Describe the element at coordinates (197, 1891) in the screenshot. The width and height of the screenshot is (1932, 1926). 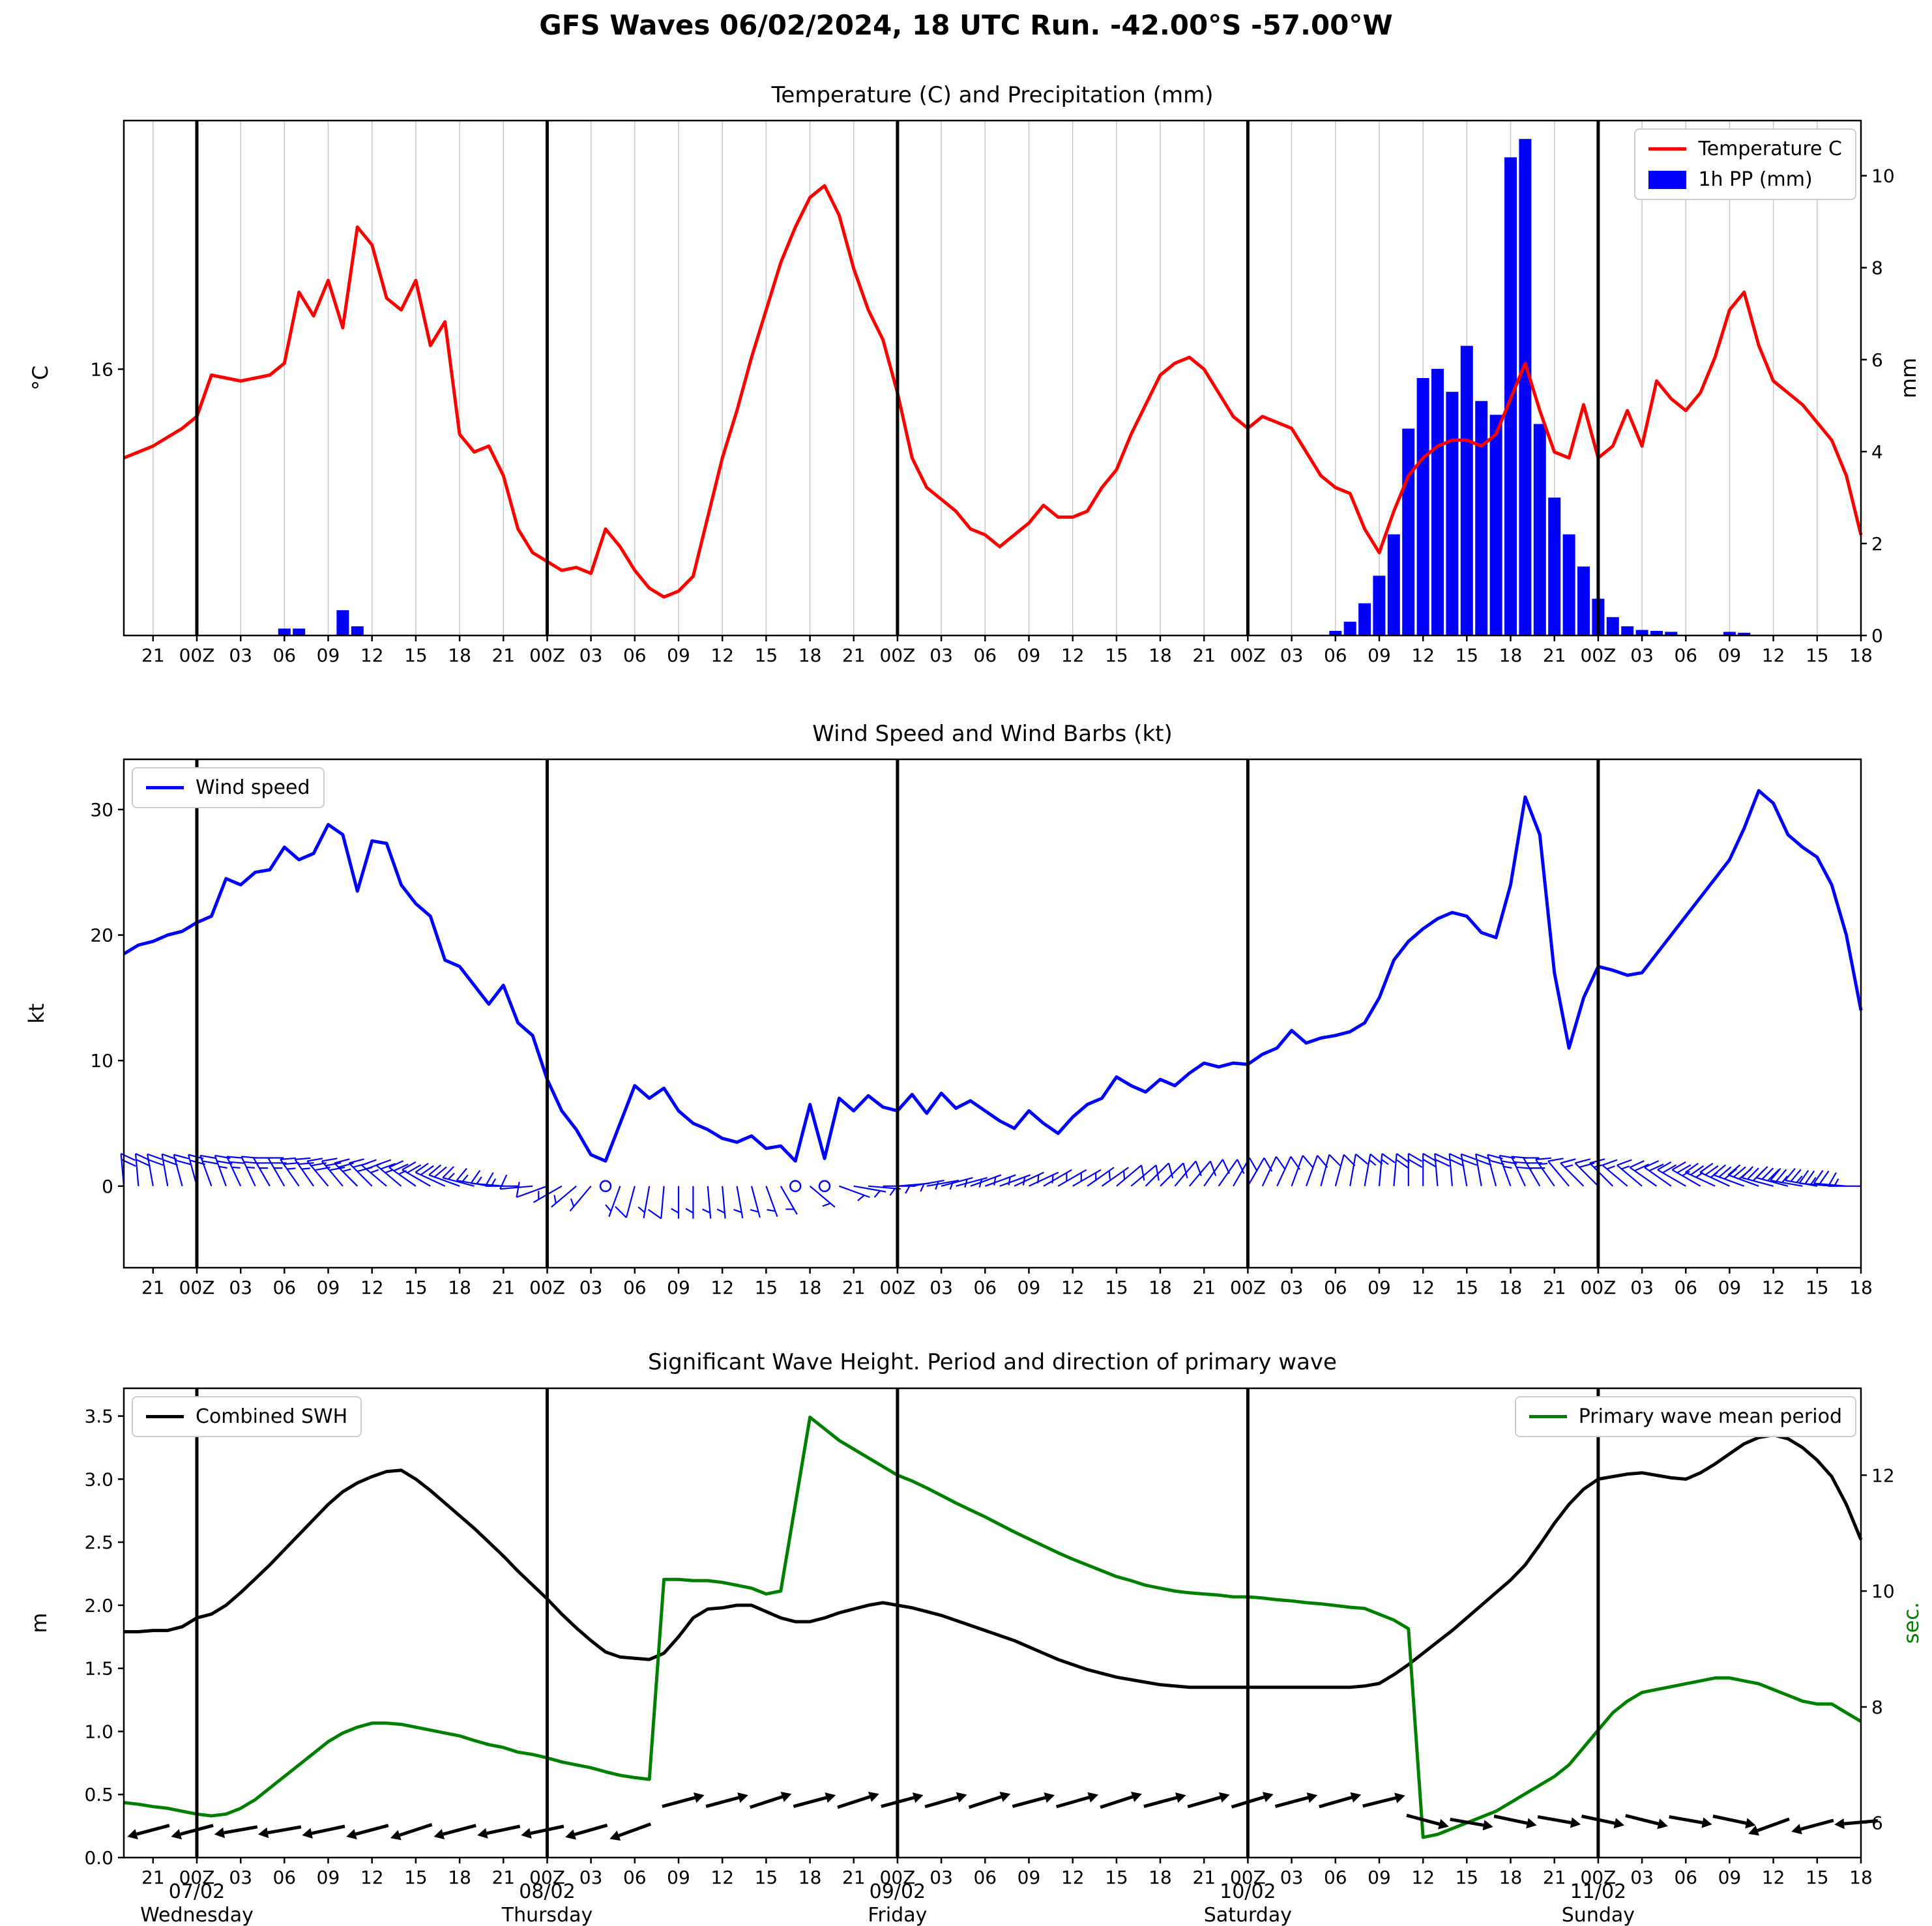
I see `svg-text: 07/02` at that location.